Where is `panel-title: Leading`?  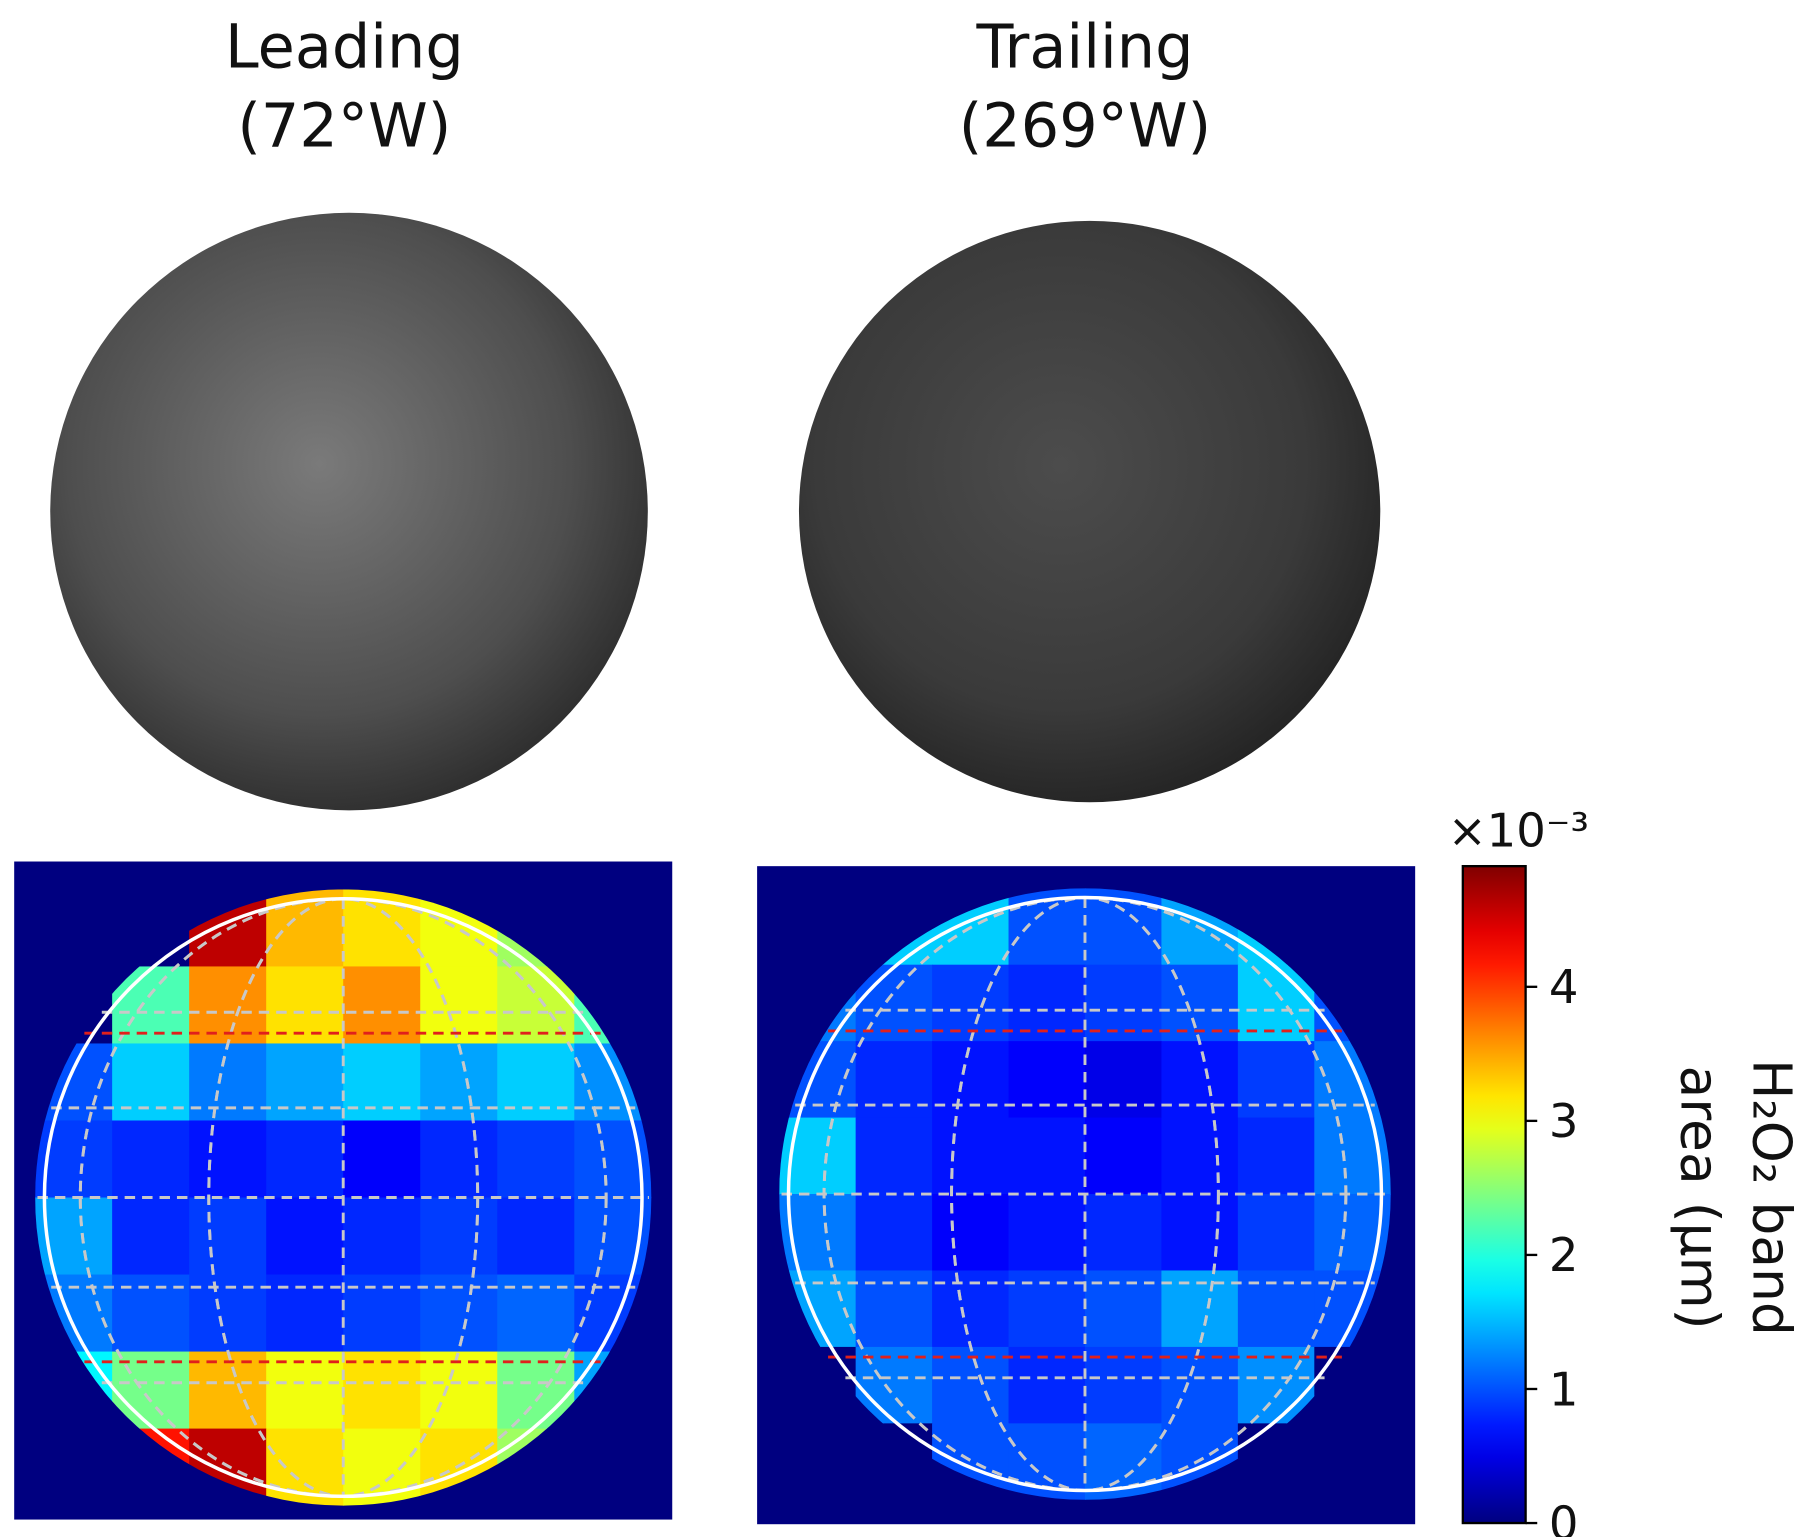 panel-title: Leading is located at coordinates (344, 47).